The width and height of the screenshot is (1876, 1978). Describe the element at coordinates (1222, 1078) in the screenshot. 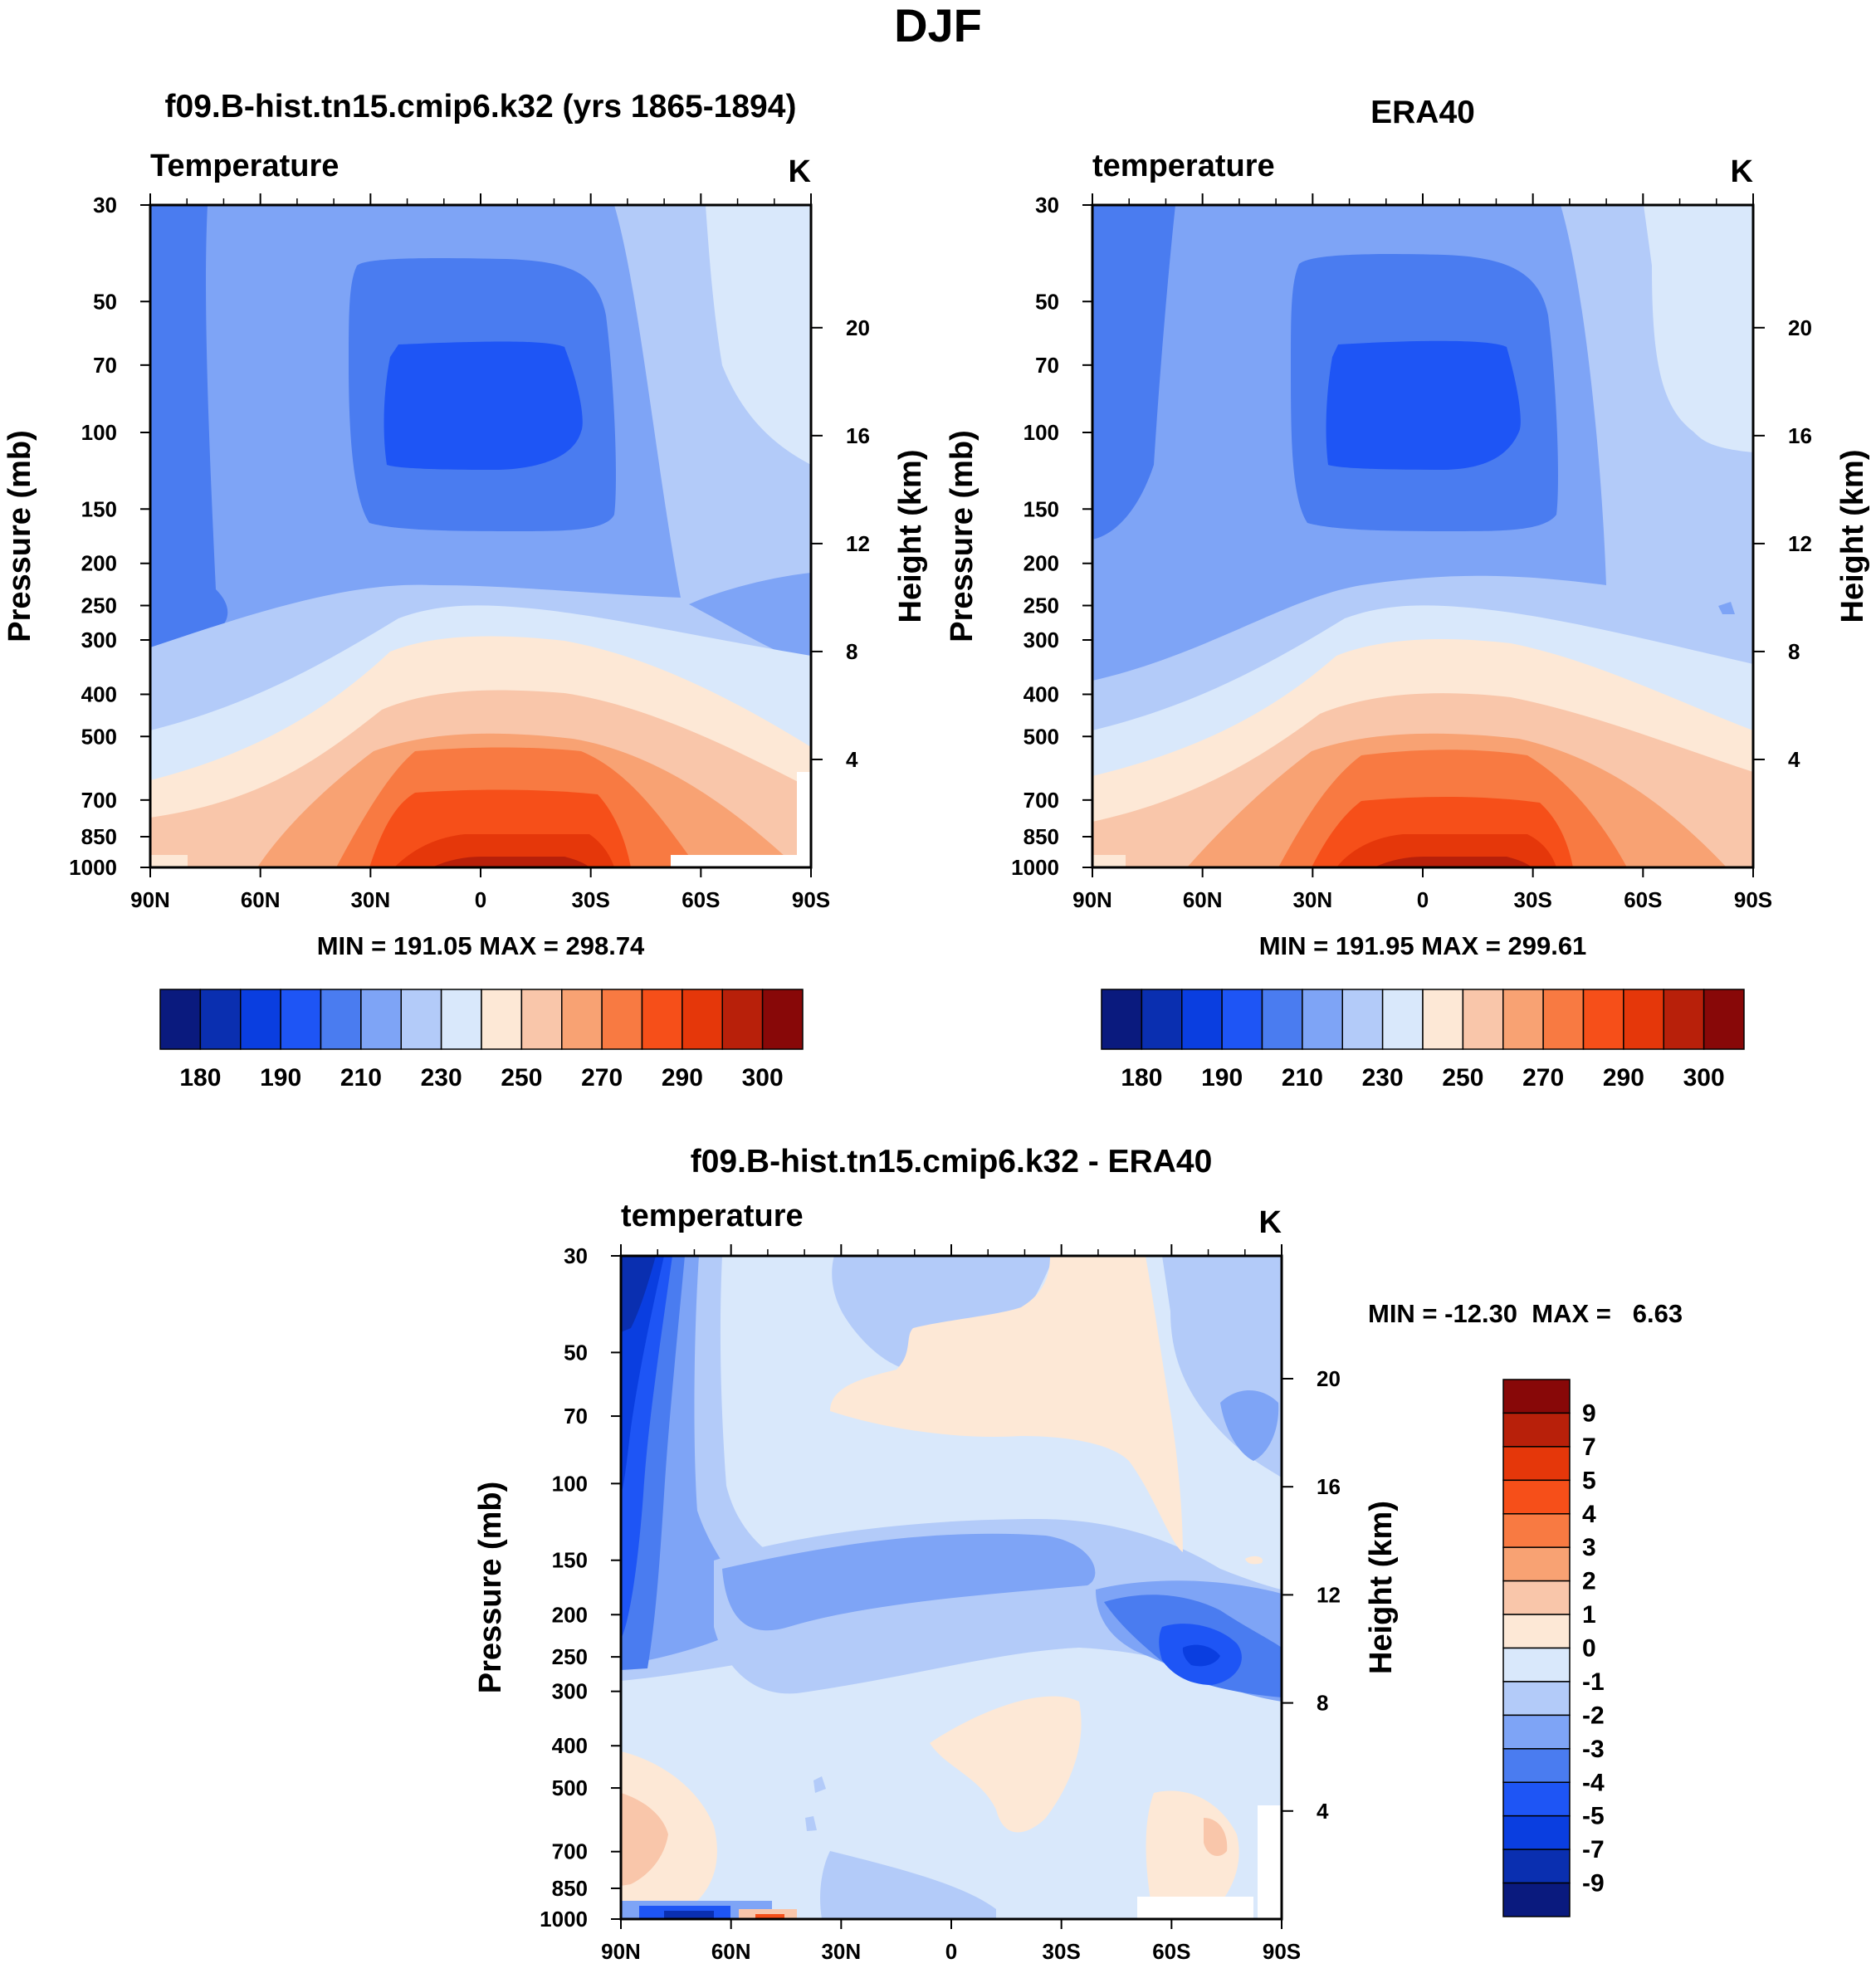

I see `colorbar-label: 190` at that location.